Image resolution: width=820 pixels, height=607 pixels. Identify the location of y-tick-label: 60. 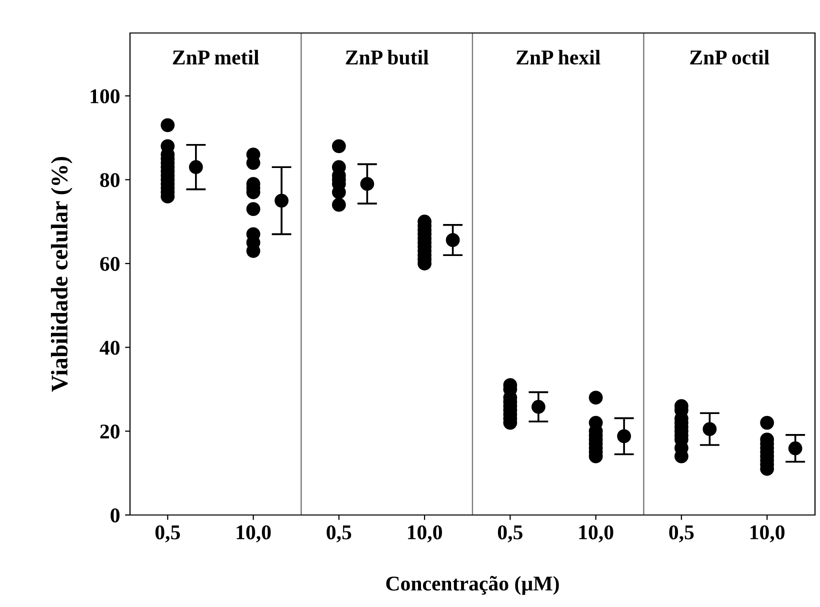
(110, 263).